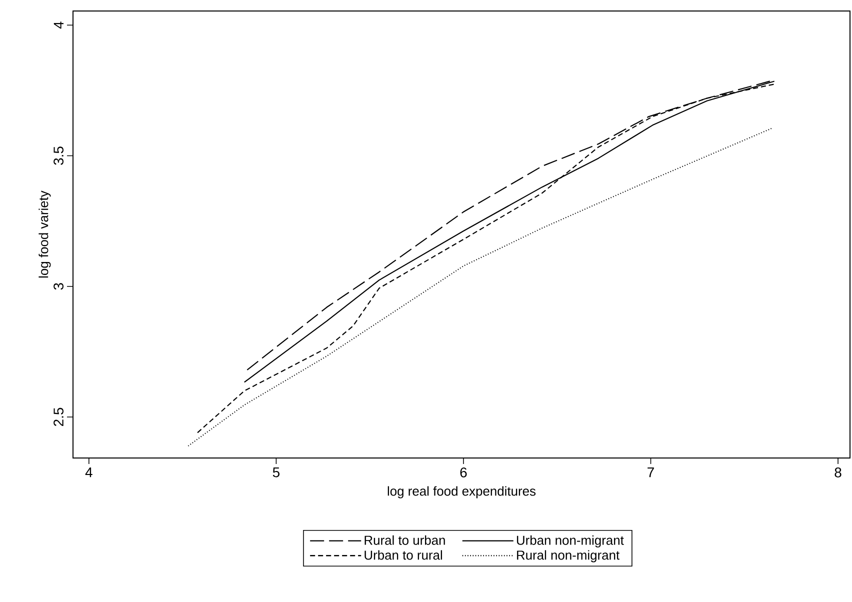  What do you see at coordinates (404, 540) in the screenshot?
I see `legend-label: Rural to urban` at bounding box center [404, 540].